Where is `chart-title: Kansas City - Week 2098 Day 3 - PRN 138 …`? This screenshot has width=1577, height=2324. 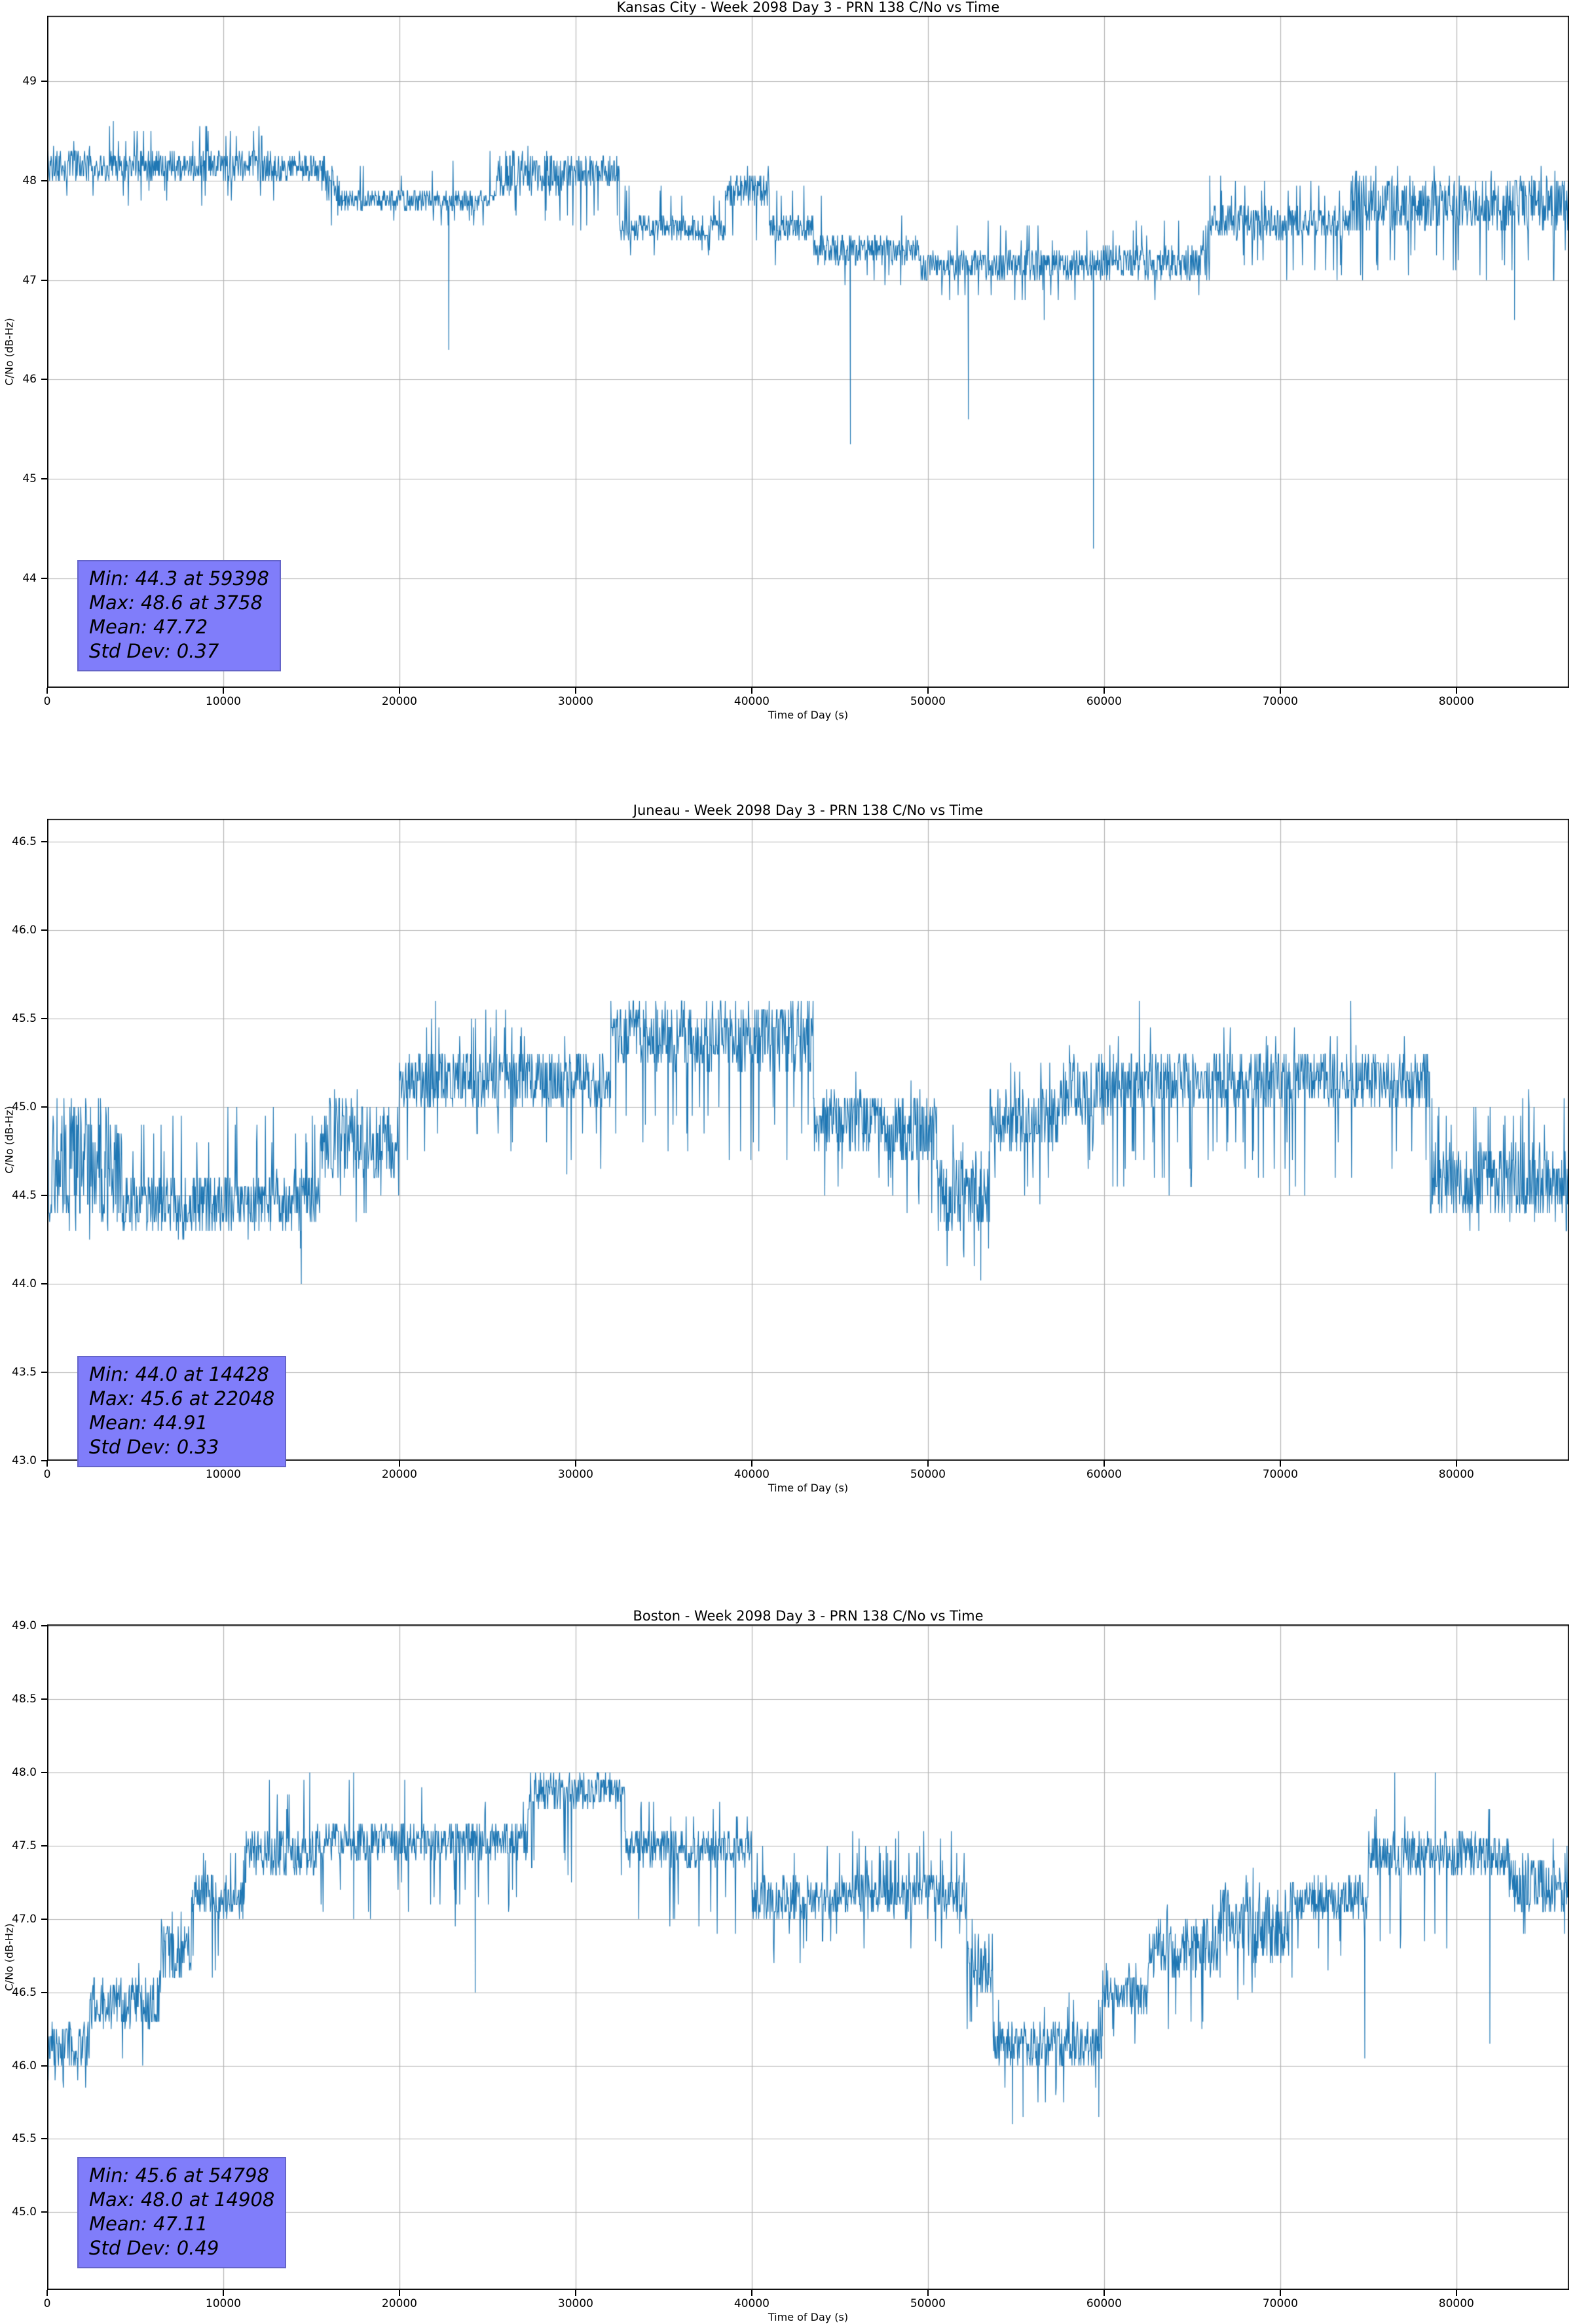 chart-title: Kansas City - Week 2098 Day 3 - PRN 138 … is located at coordinates (808, 7).